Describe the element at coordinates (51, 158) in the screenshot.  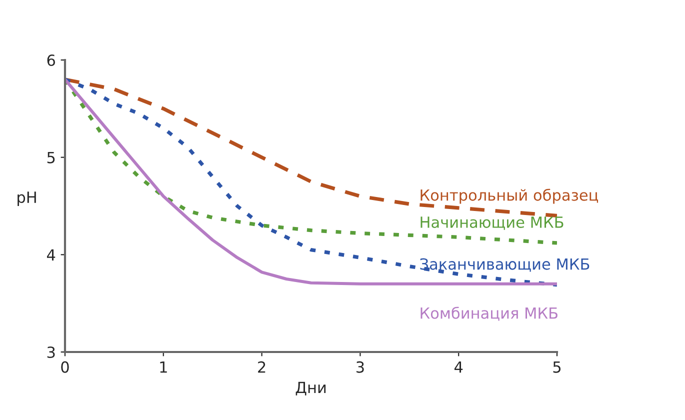
I see `y-tick-label: 5` at that location.